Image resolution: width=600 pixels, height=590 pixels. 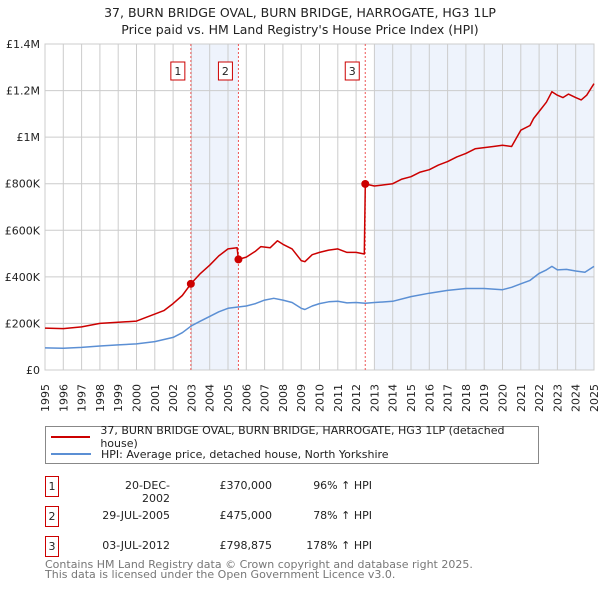 I want to click on x-tick-label: 1998, so click(x=100, y=398).